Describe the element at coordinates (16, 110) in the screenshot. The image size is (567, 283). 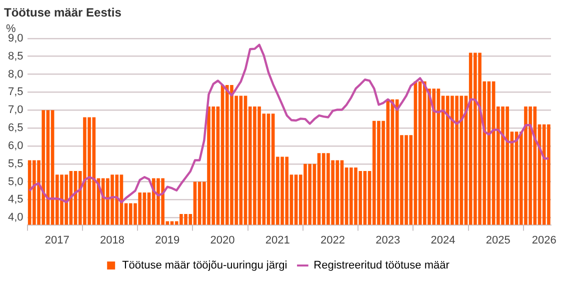
I see `y-tick-label: 7,0` at that location.